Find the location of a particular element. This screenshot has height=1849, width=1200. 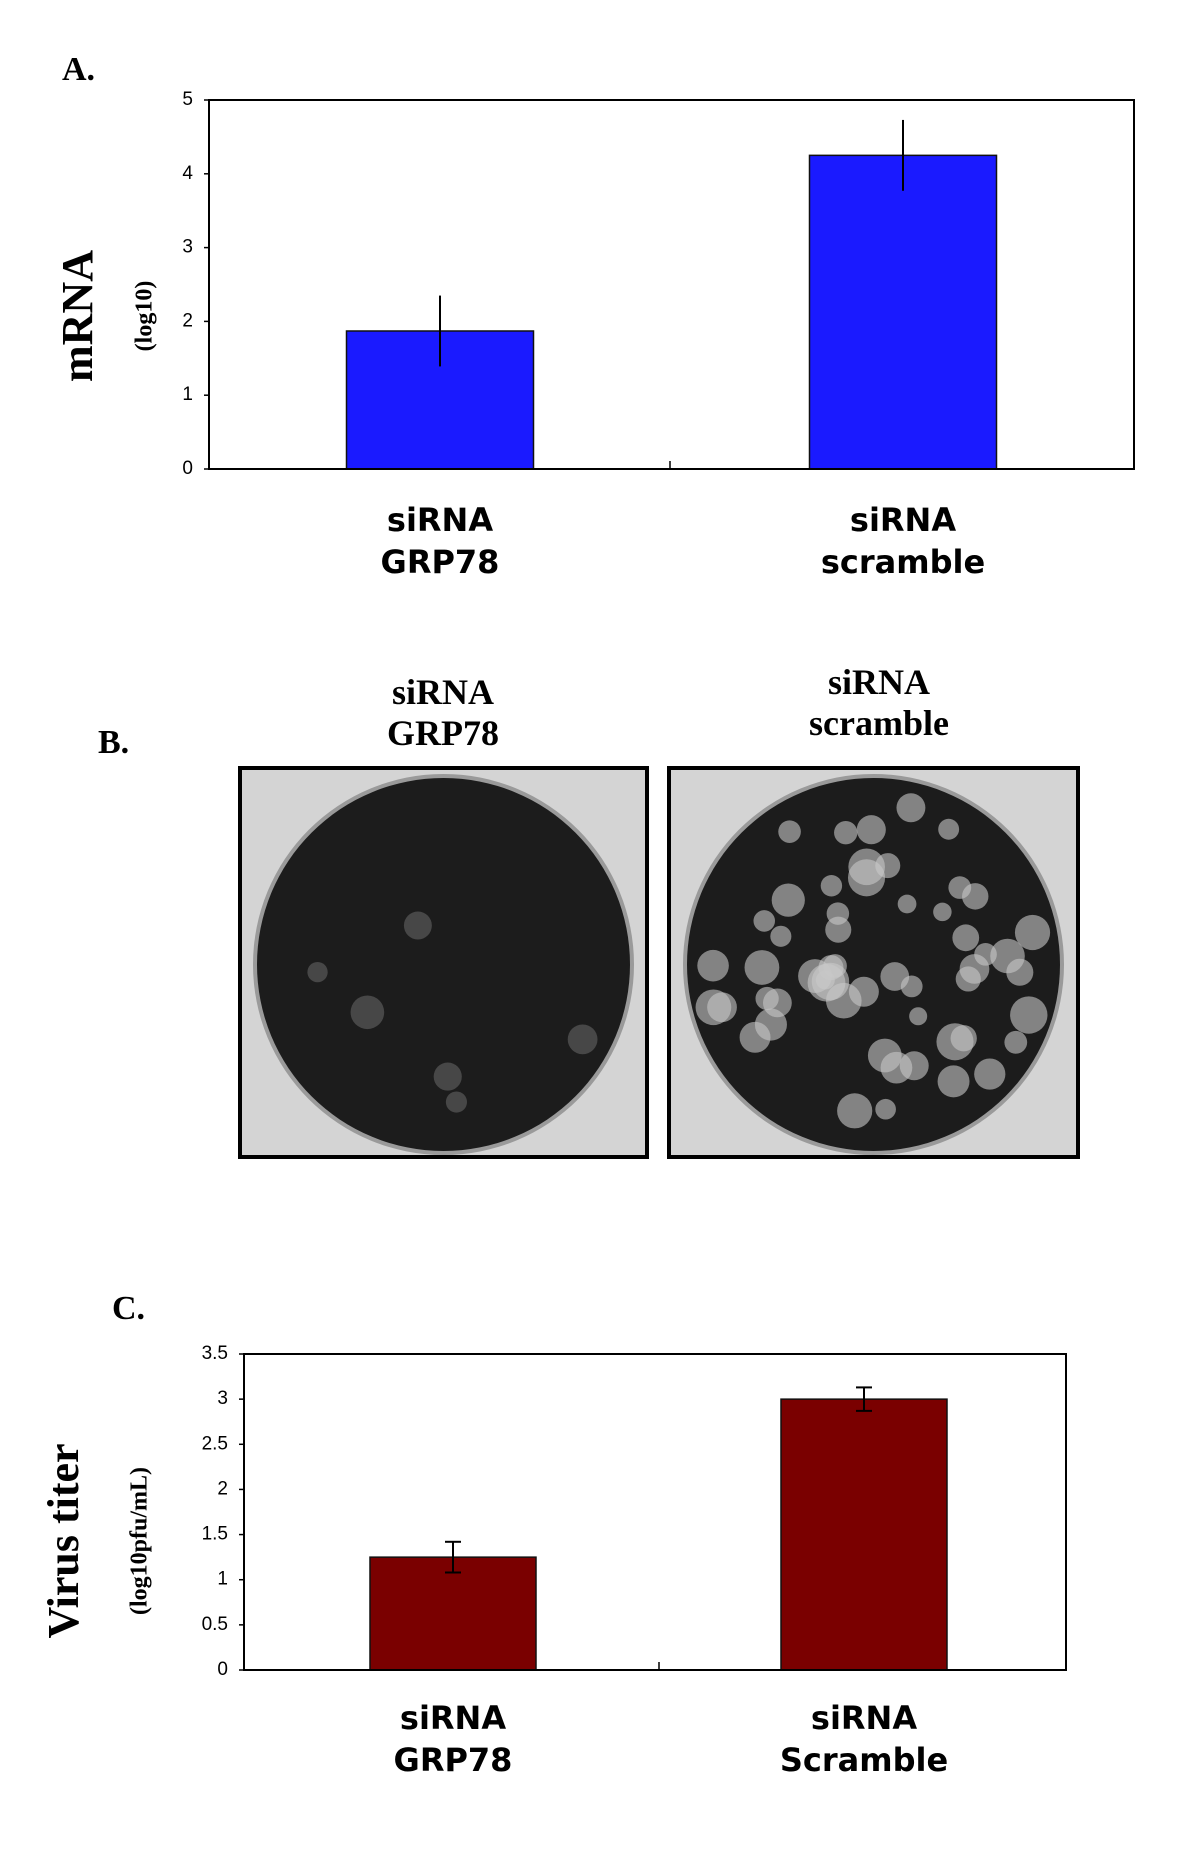

x-category-label: siRNA scramble is located at coordinates (903, 541).